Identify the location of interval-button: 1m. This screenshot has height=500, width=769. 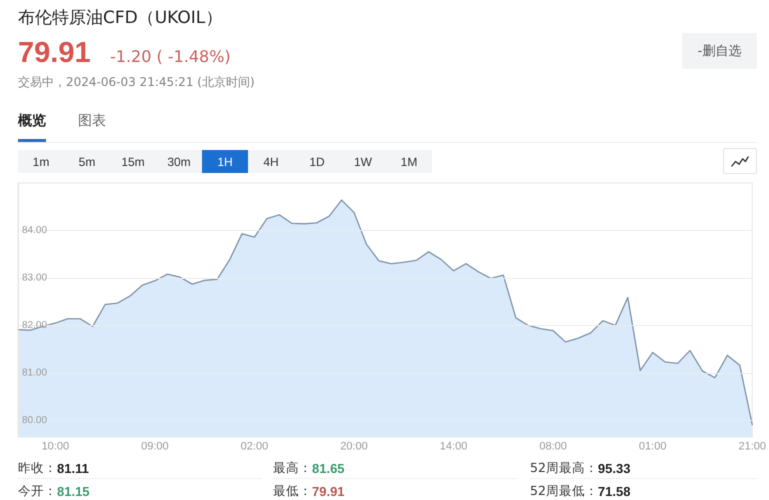
(41, 161).